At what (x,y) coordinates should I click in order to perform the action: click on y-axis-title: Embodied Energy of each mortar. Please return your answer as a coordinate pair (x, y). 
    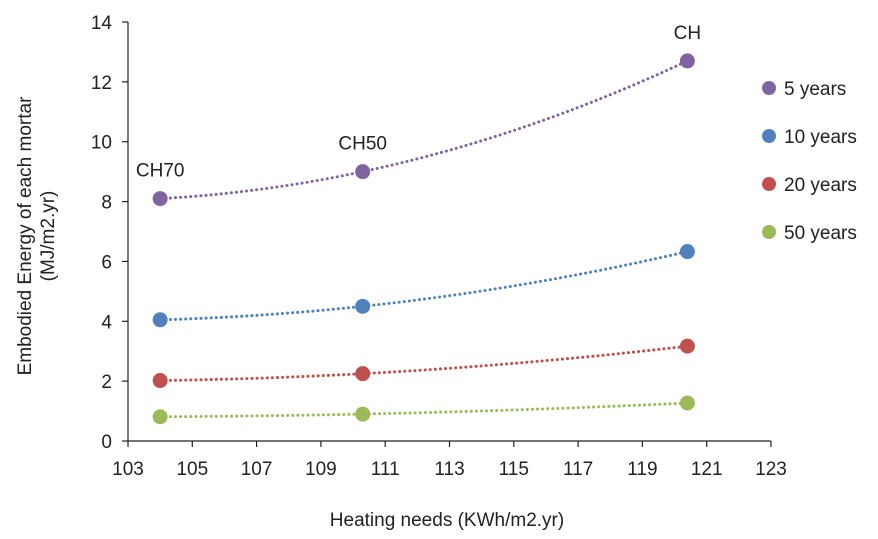
    Looking at the image, I should click on (25, 235).